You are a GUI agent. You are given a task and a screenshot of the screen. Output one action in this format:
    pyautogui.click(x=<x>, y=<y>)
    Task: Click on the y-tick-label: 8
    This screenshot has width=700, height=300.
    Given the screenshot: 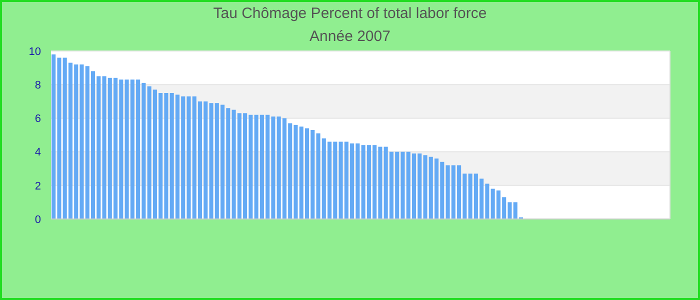 What is the action you would take?
    pyautogui.click(x=37, y=85)
    